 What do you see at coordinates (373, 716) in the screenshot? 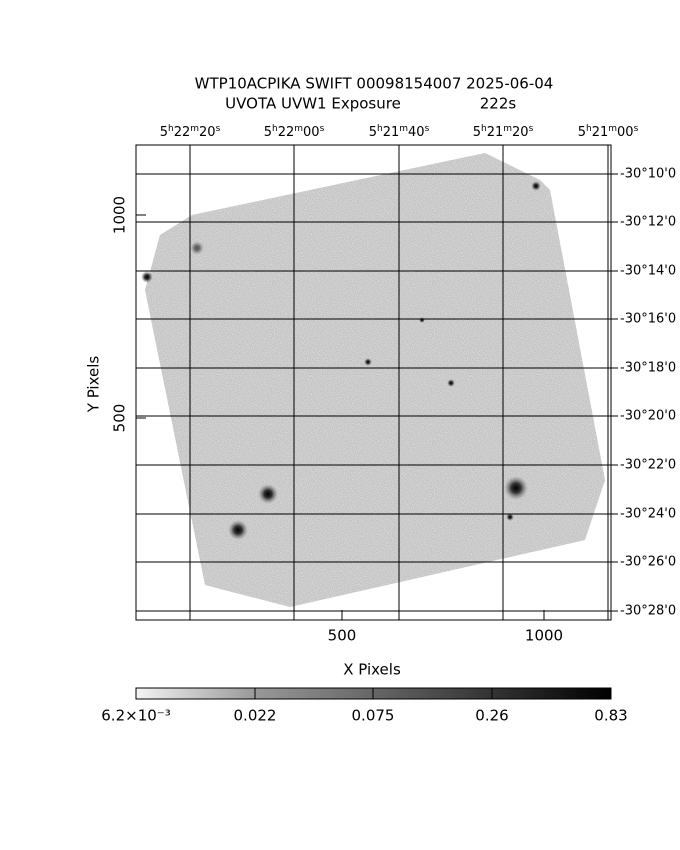
I see `colorbar-tick-label: 0.075` at bounding box center [373, 716].